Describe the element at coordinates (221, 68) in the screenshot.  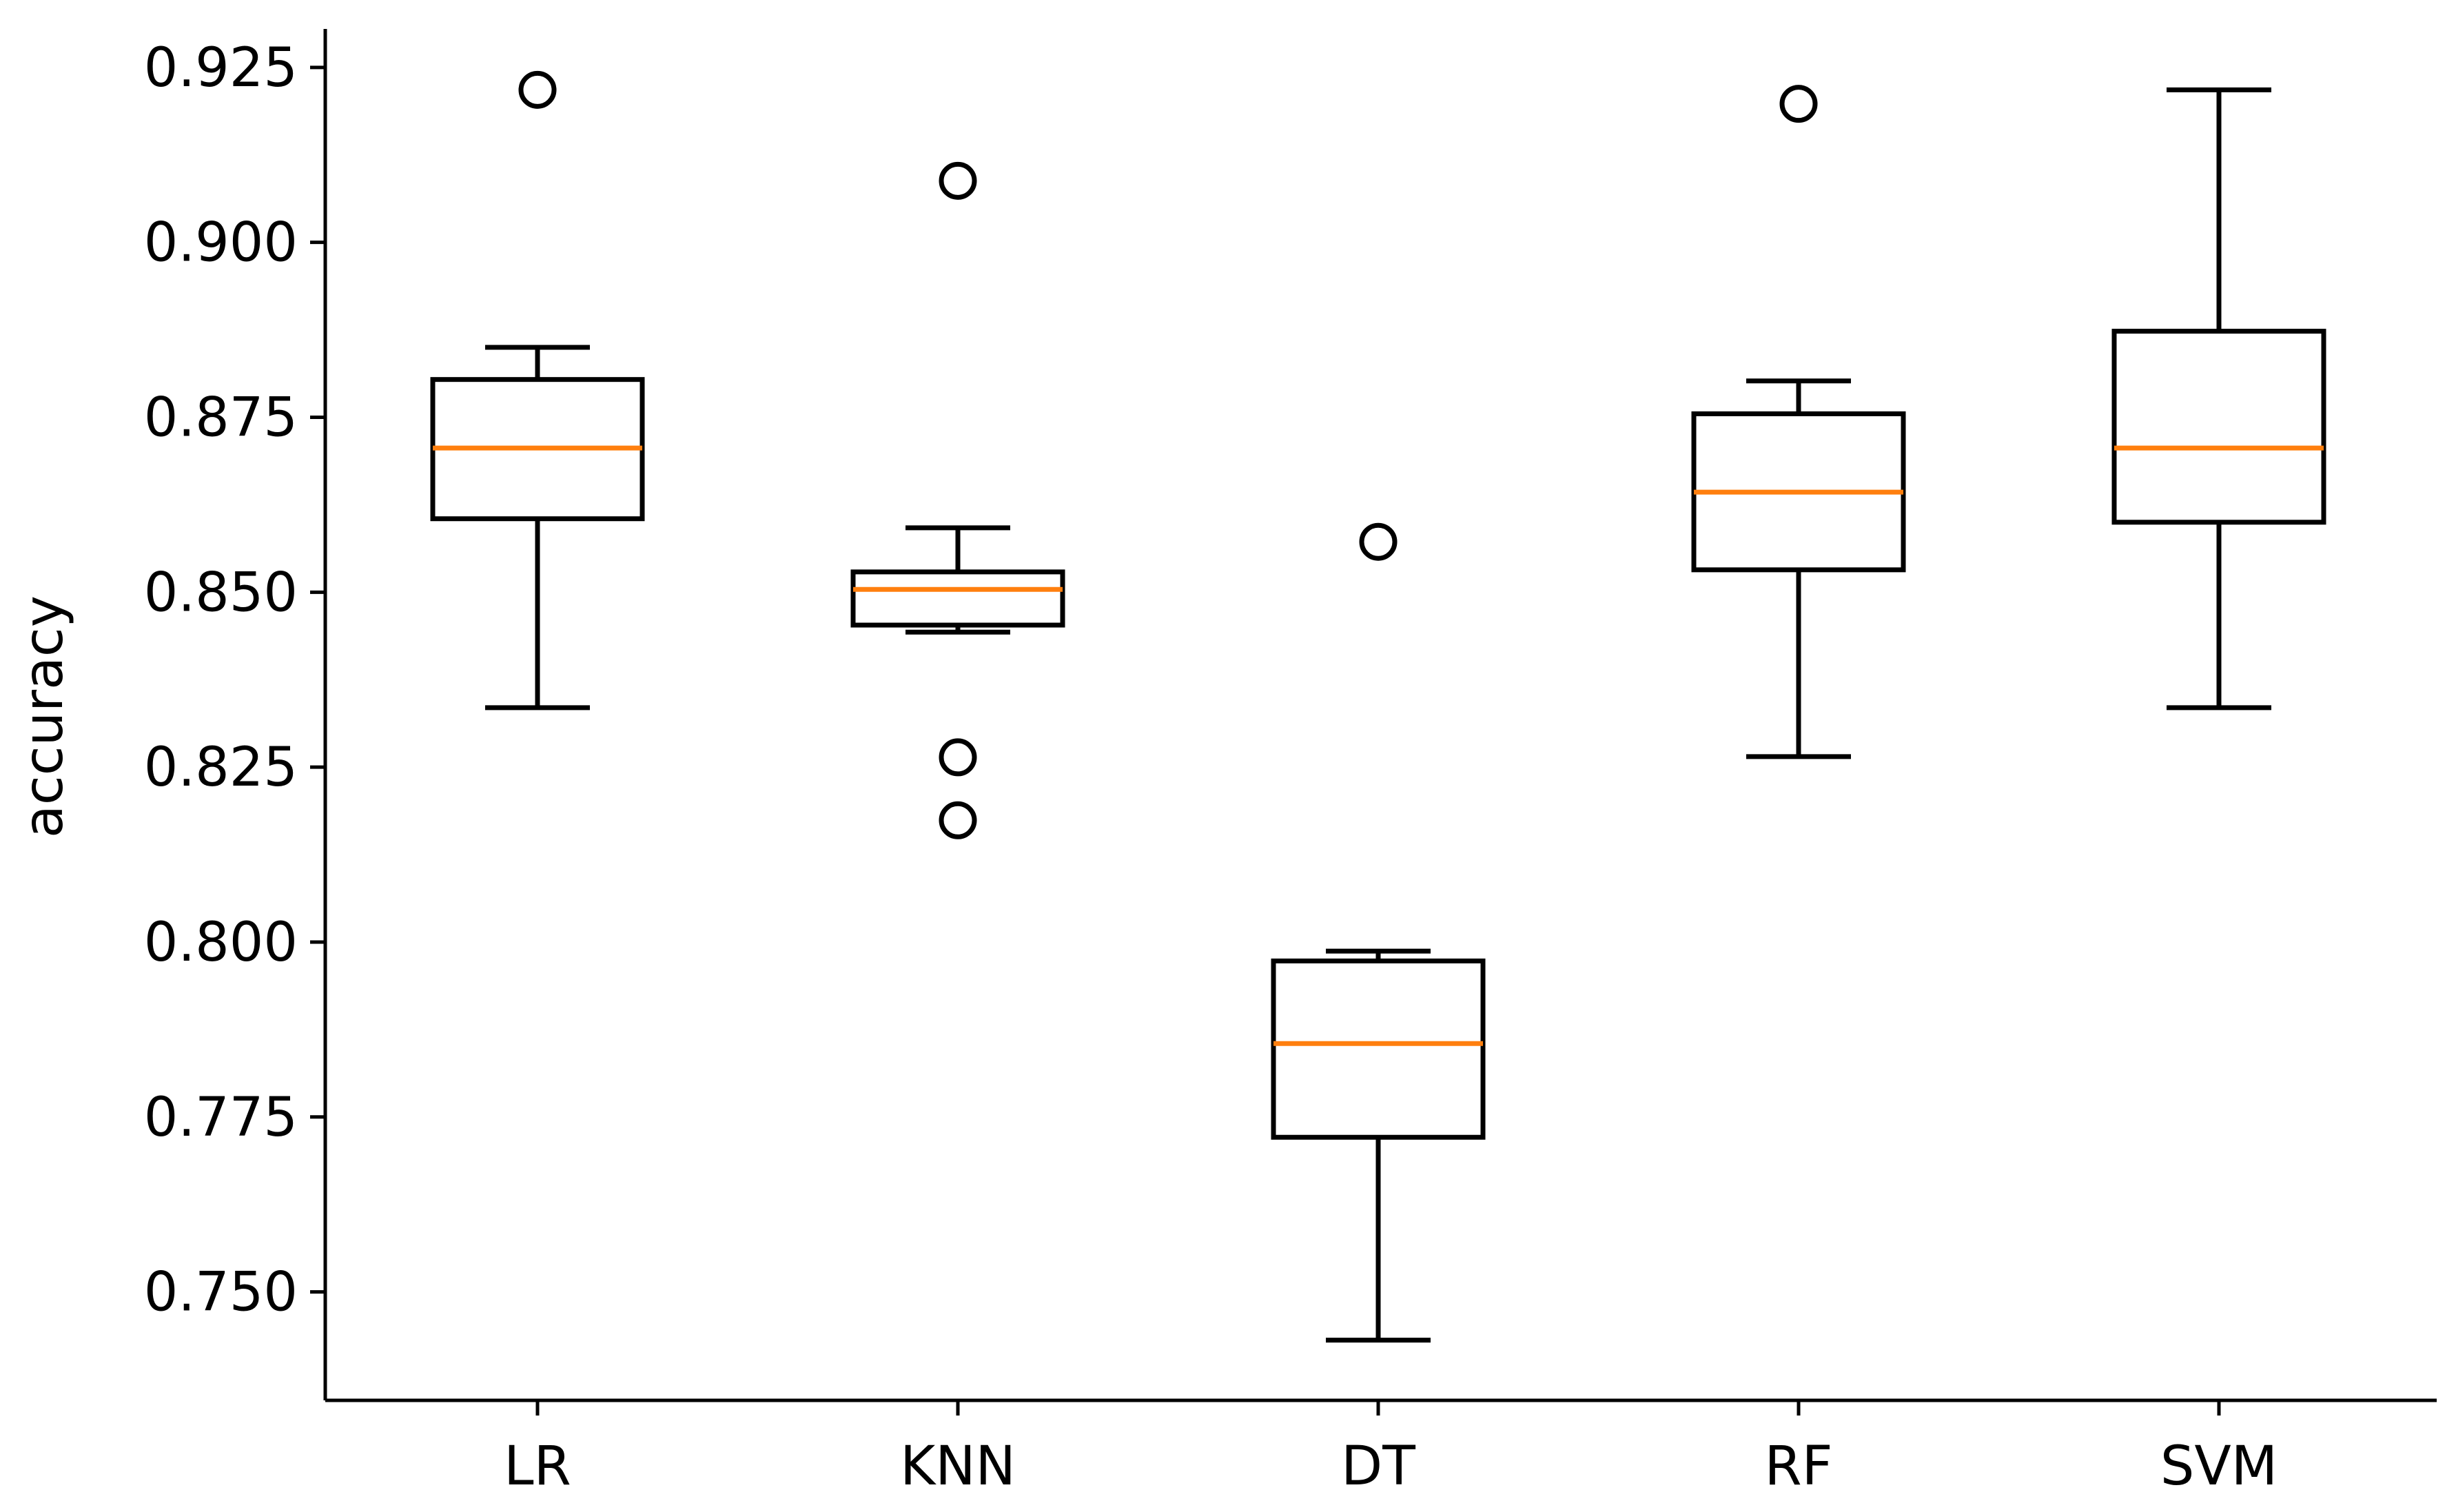
I see `y-tick-label: 0.925` at that location.